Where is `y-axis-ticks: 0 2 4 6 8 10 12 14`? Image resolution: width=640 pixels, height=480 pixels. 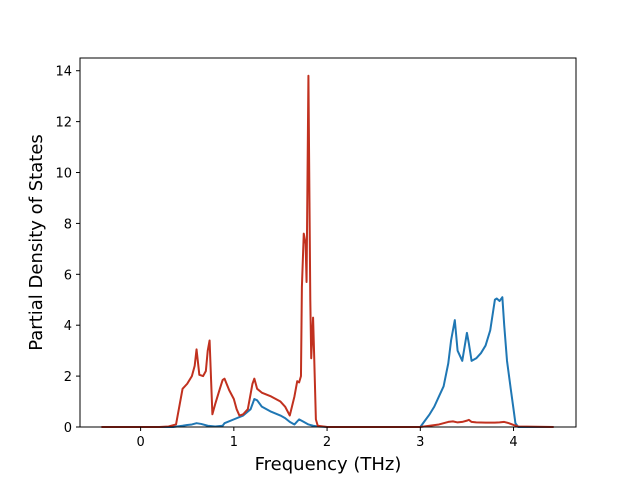 y-axis-ticks: 0 2 4 6 8 10 12 14 is located at coordinates (67, 250).